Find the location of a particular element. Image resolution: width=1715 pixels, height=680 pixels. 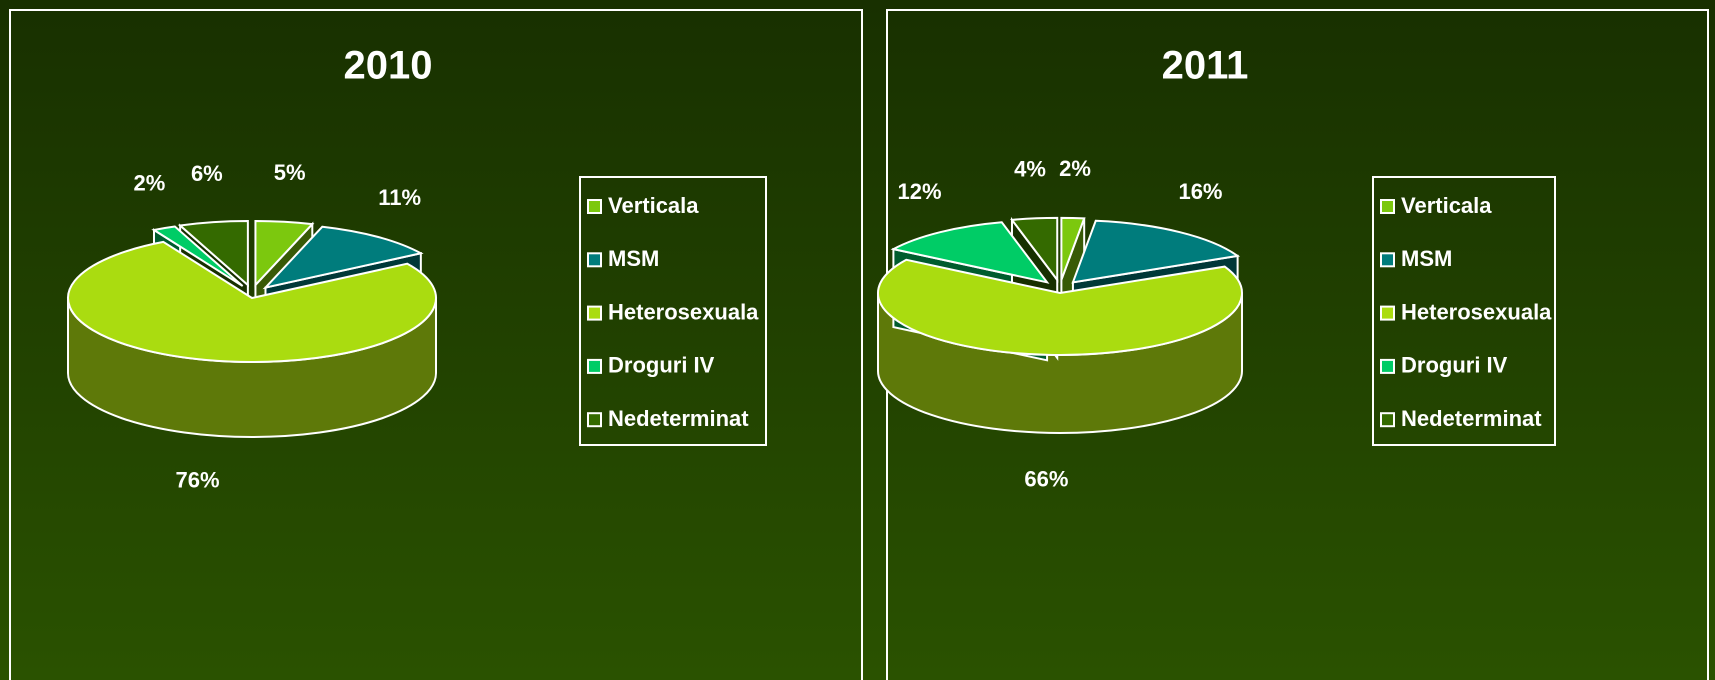

data-label: 16% is located at coordinates (1200, 191).